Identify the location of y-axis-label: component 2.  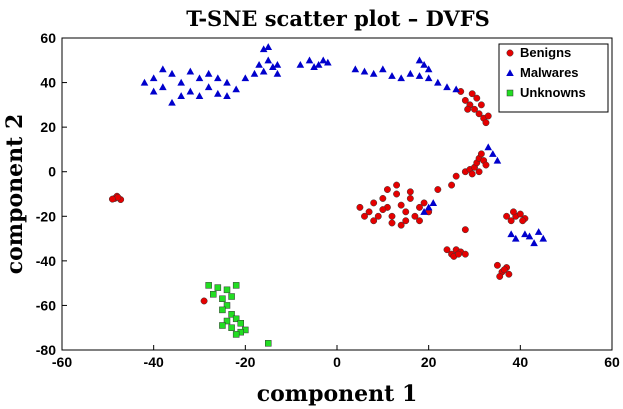
(15, 194).